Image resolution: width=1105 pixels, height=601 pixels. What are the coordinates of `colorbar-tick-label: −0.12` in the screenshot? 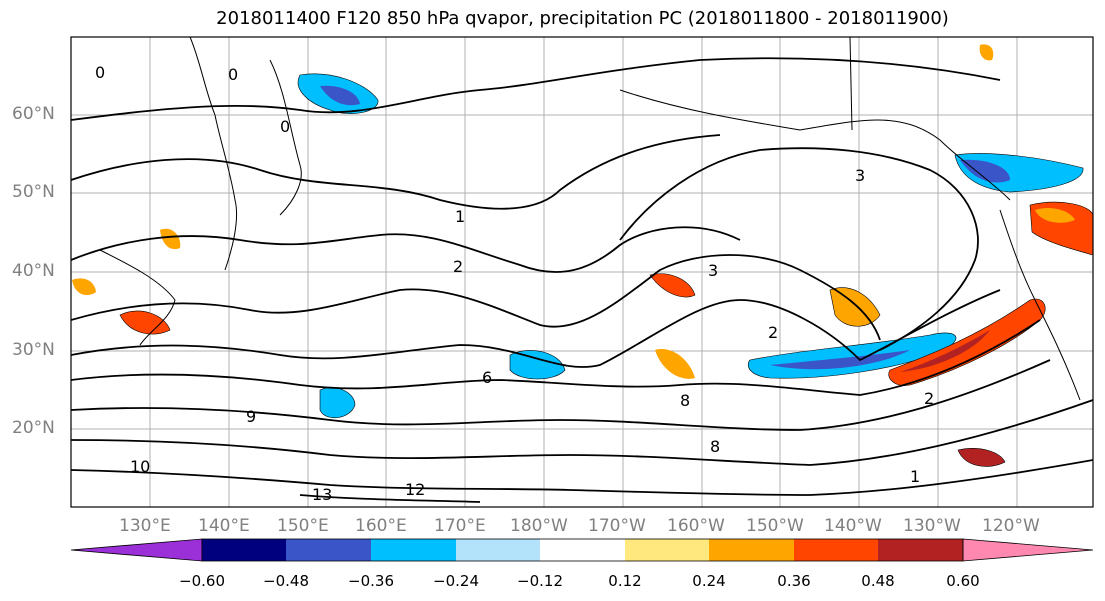 It's located at (540, 581).